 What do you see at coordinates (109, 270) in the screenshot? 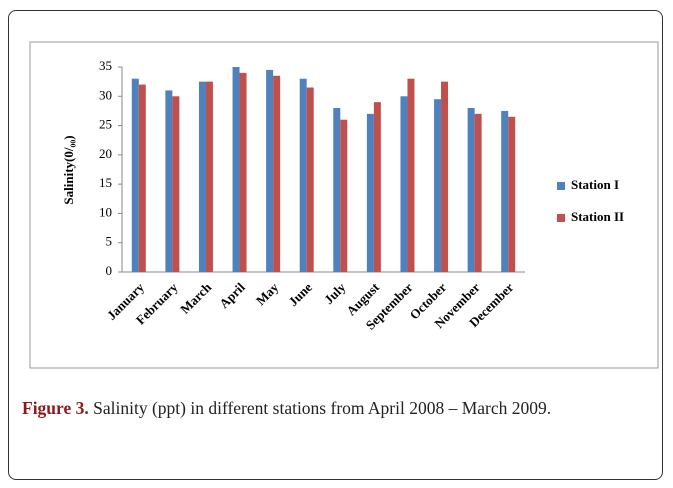
I see `y-tick-label: 0` at bounding box center [109, 270].